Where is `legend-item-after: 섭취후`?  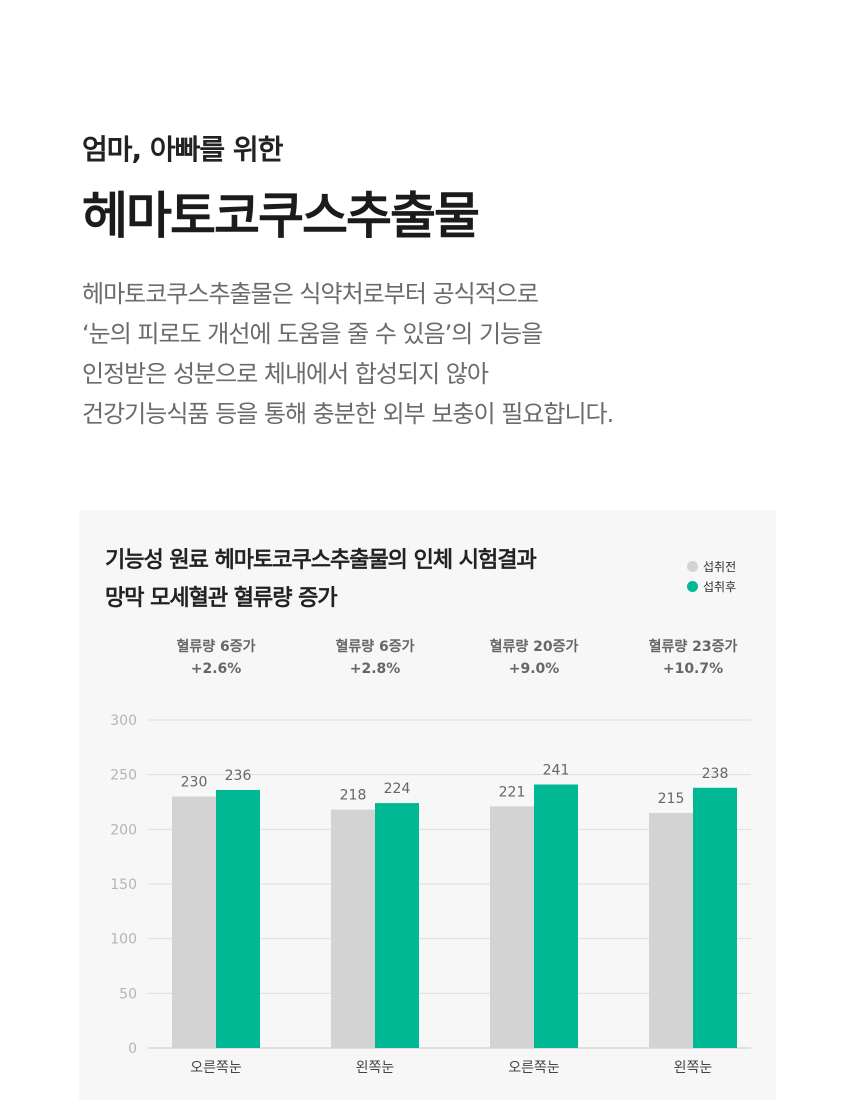
legend-item-after: 섭취후 is located at coordinates (711, 586).